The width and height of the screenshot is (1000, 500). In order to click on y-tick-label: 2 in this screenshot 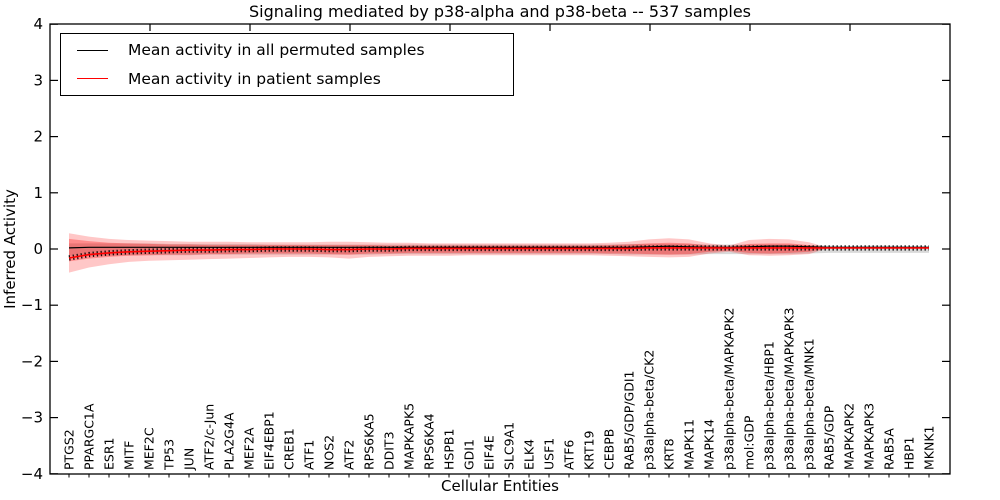, I will do `click(38, 137)`.